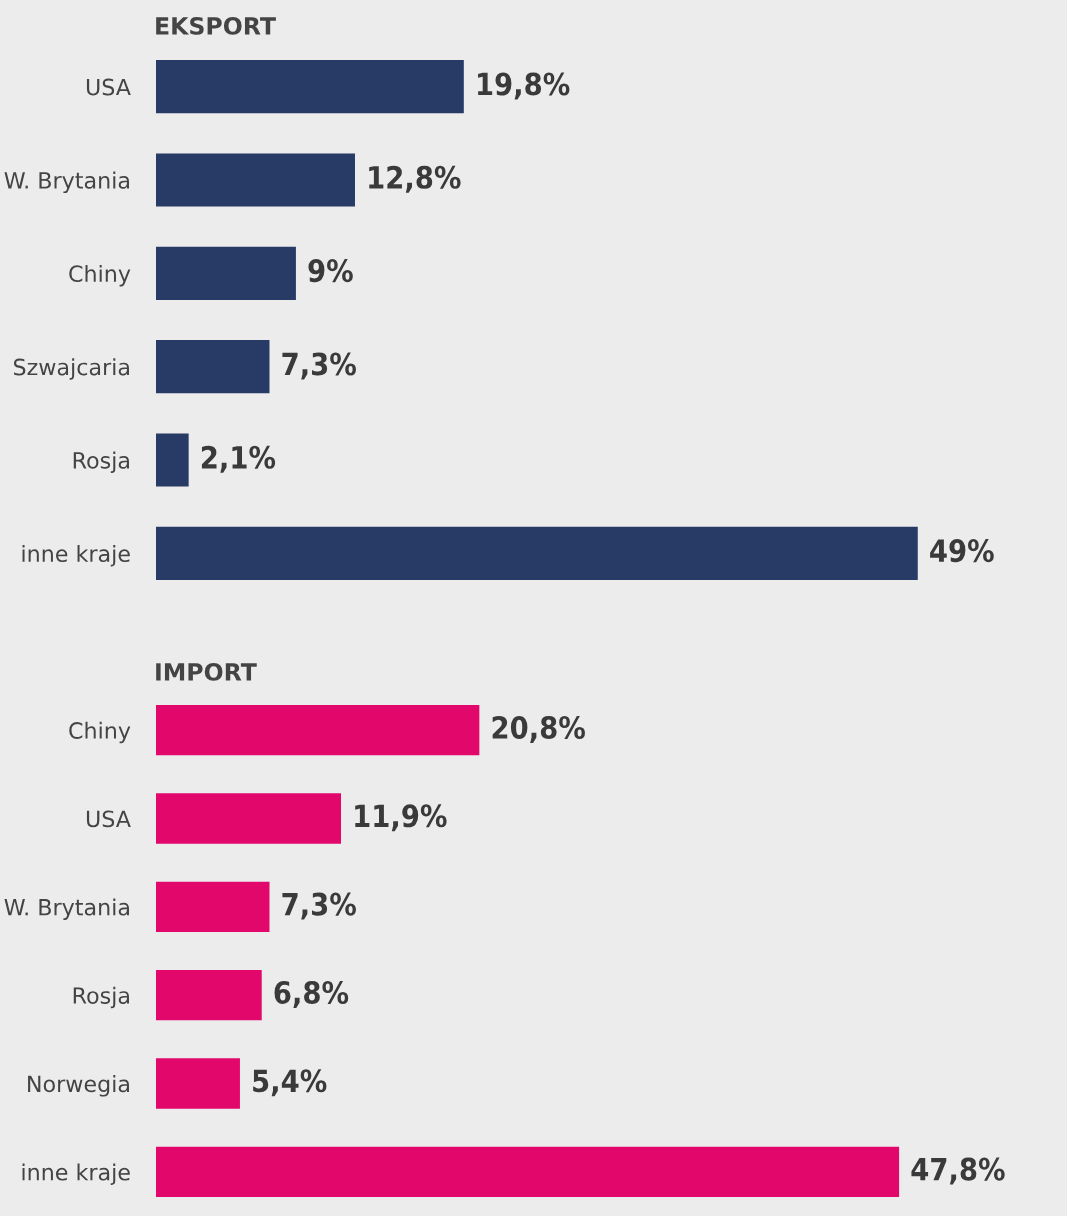 This screenshot has height=1216, width=1067. I want to click on data-label: 2,1%, so click(238, 459).